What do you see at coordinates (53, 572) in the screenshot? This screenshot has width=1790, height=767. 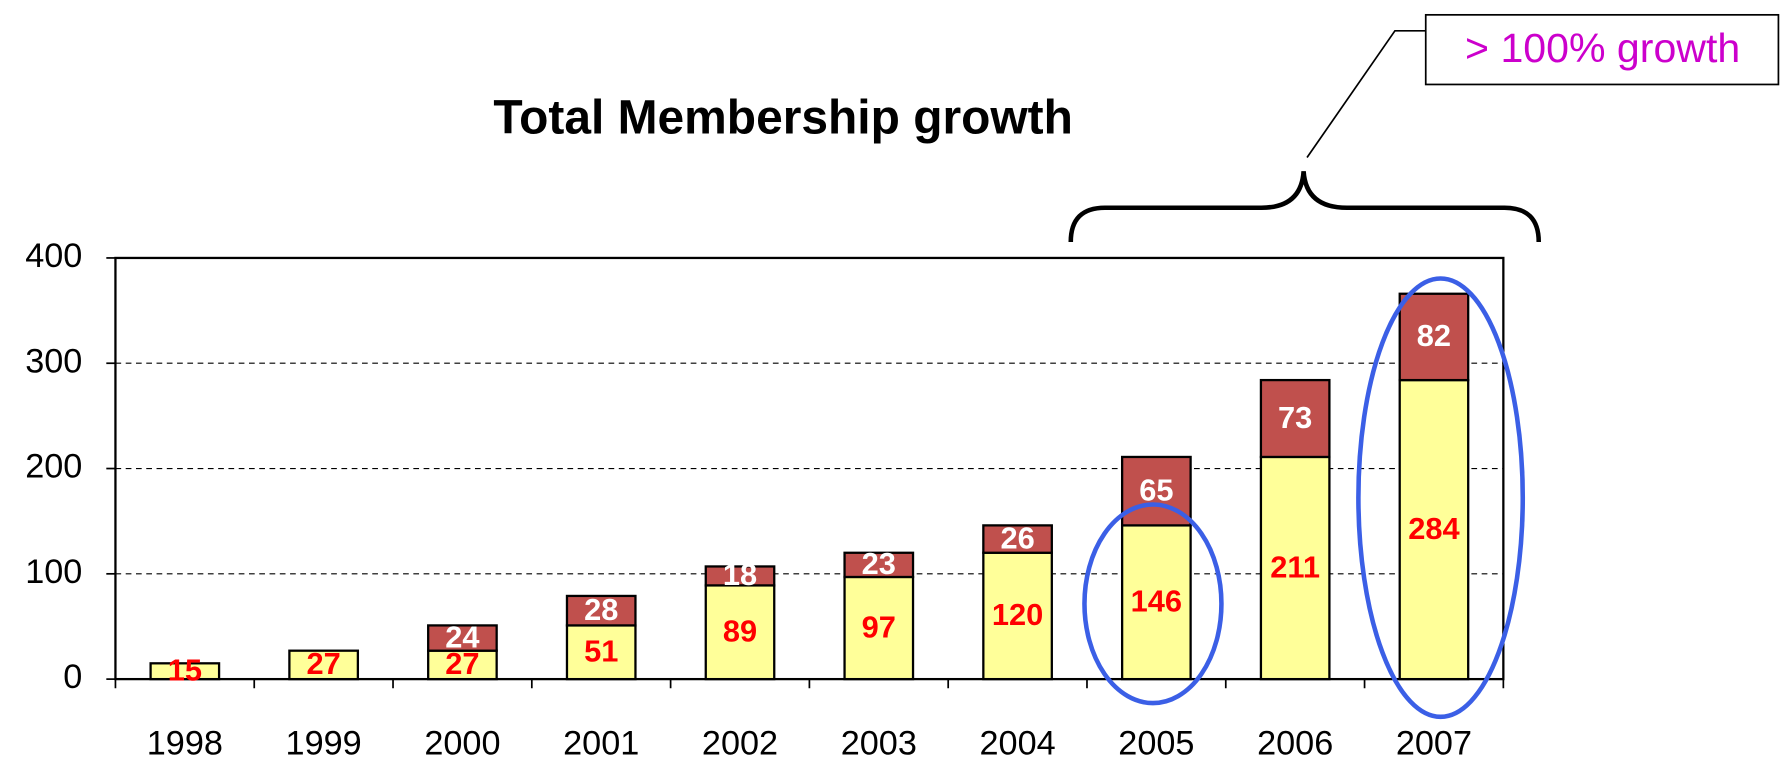 I see `y-tick-label: 100` at bounding box center [53, 572].